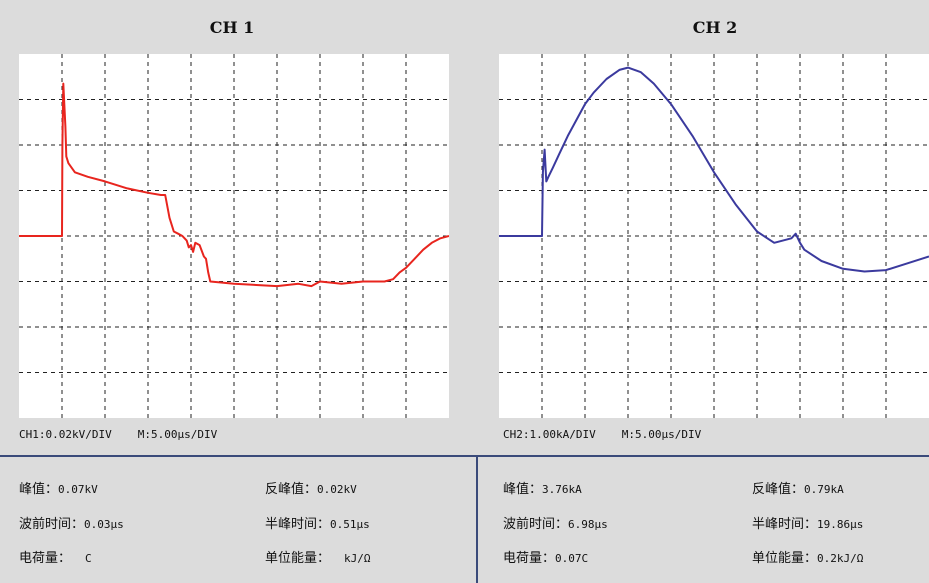  I want to click on ch1-front-time: 波前时间：0.03μs, so click(71, 522).